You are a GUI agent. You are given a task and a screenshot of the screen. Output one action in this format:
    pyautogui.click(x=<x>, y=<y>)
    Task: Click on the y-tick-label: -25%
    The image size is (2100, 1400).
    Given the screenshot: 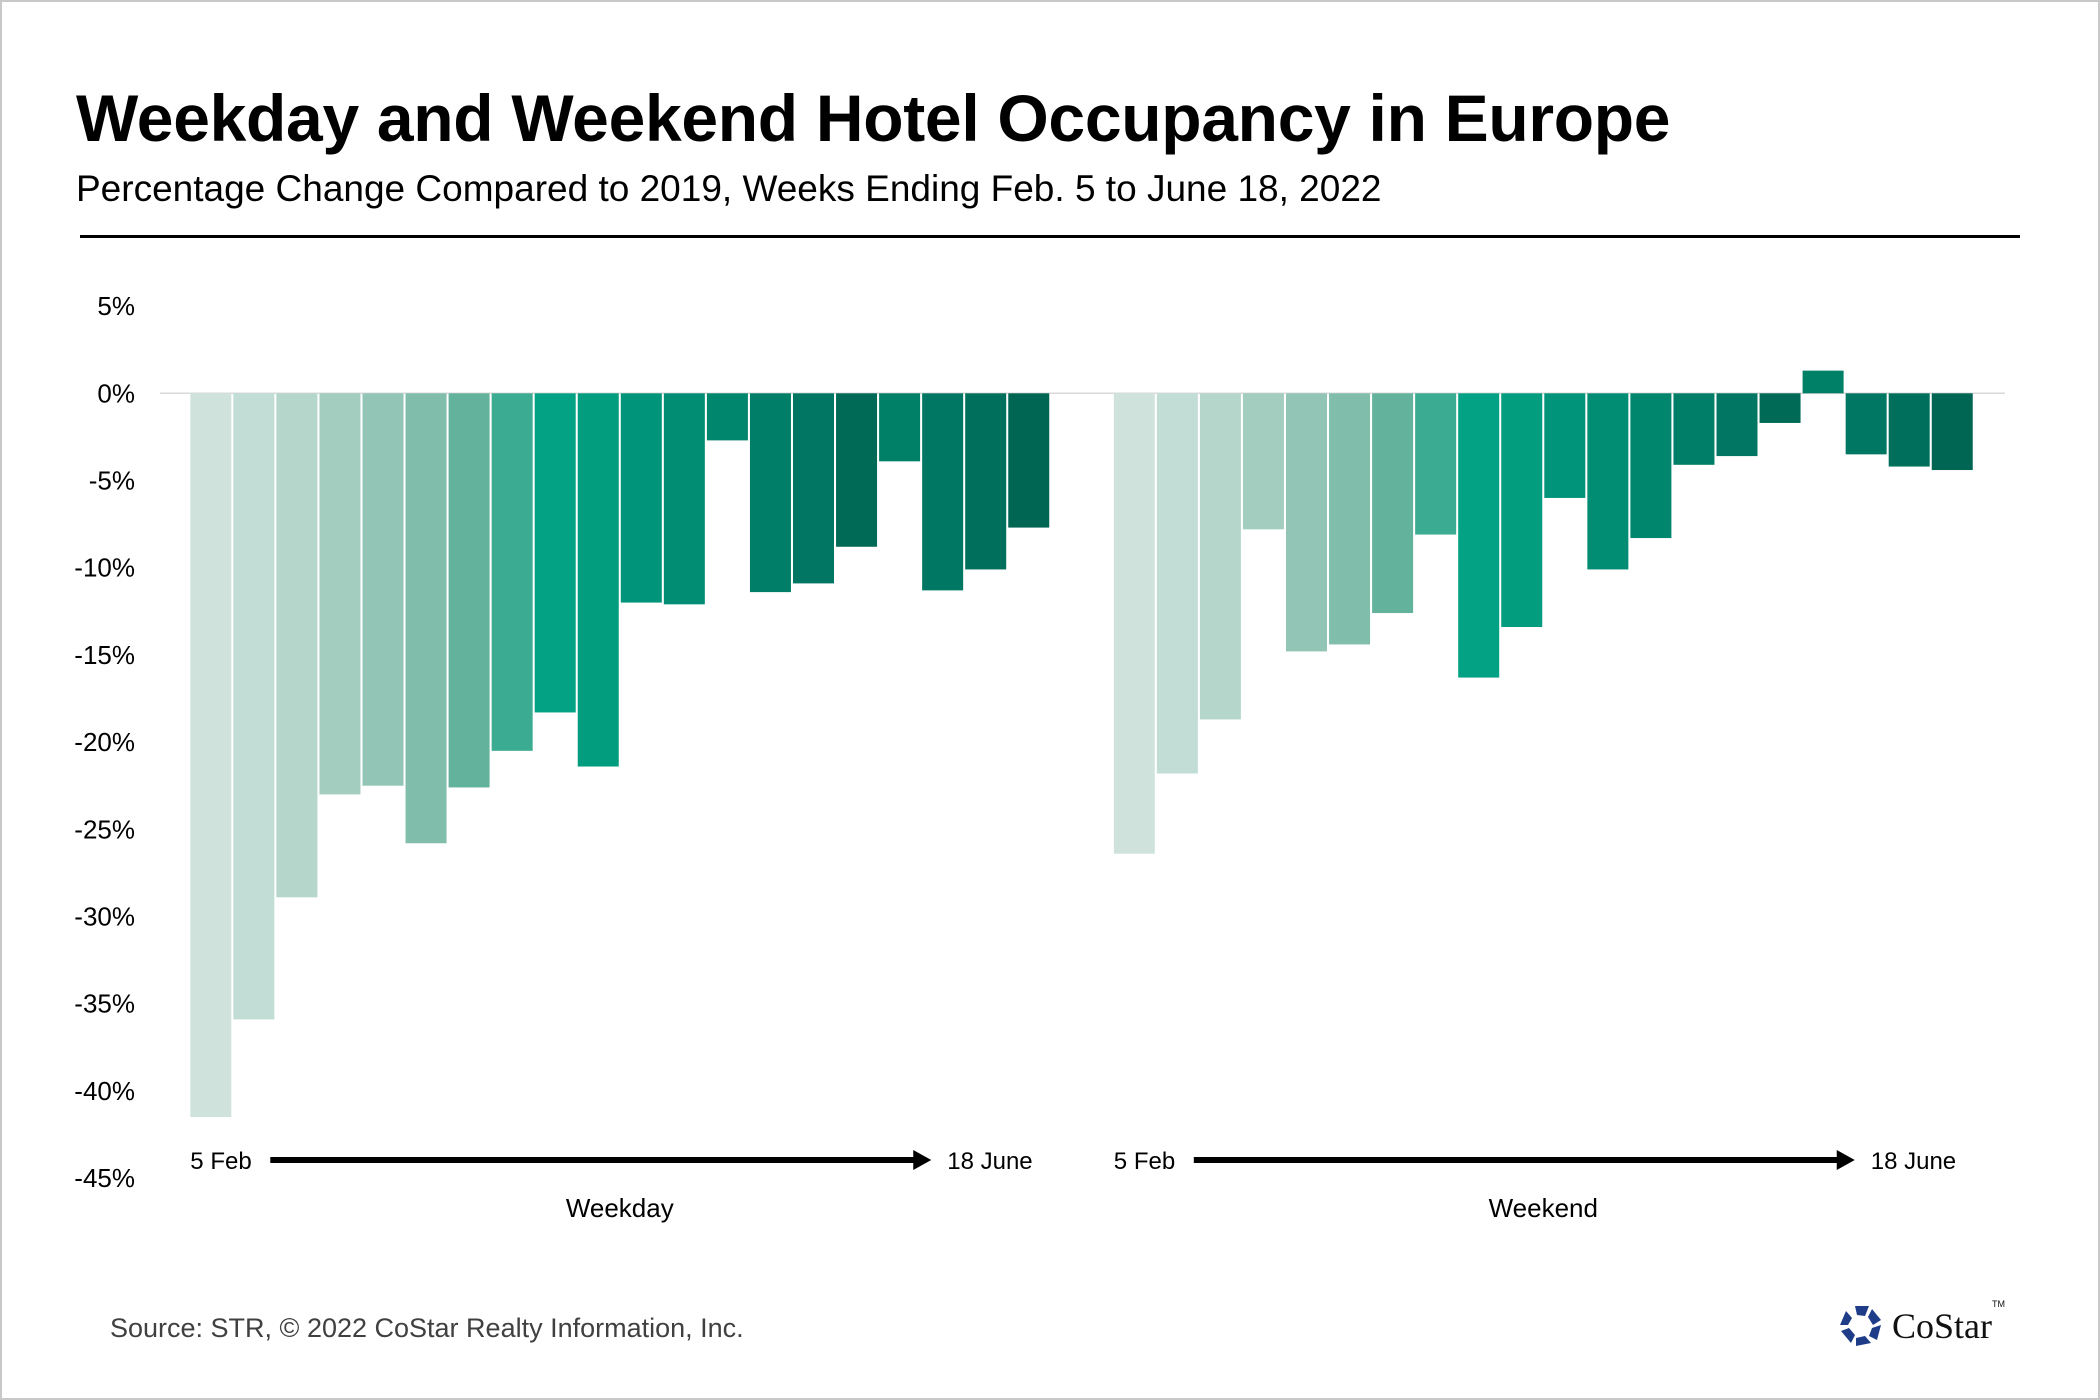 What is the action you would take?
    pyautogui.click(x=104, y=829)
    